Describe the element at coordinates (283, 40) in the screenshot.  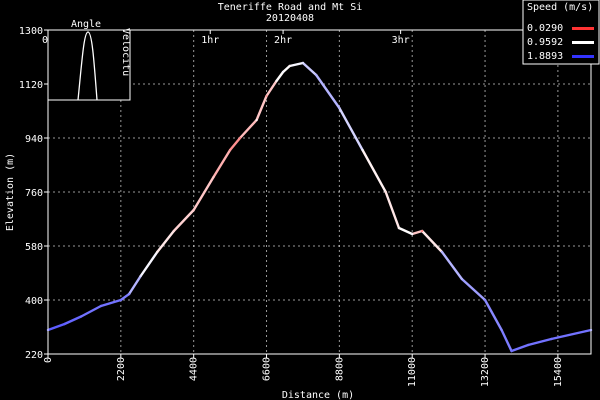
I see `time-tick-label: 2hr` at that location.